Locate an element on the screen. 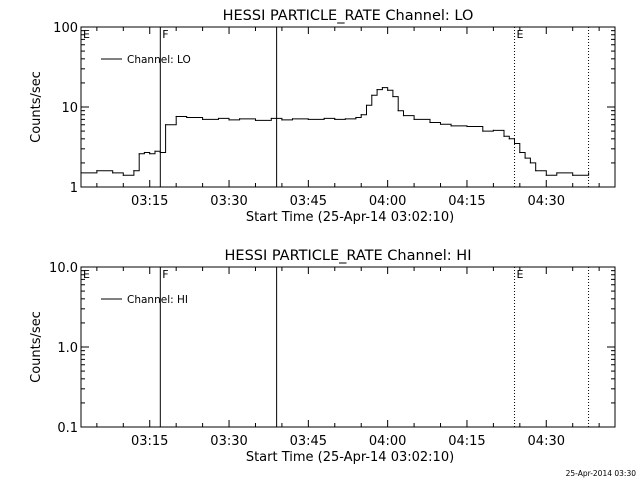  footer-timestamp: 25-Apr-2014 03:30 is located at coordinates (601, 473).